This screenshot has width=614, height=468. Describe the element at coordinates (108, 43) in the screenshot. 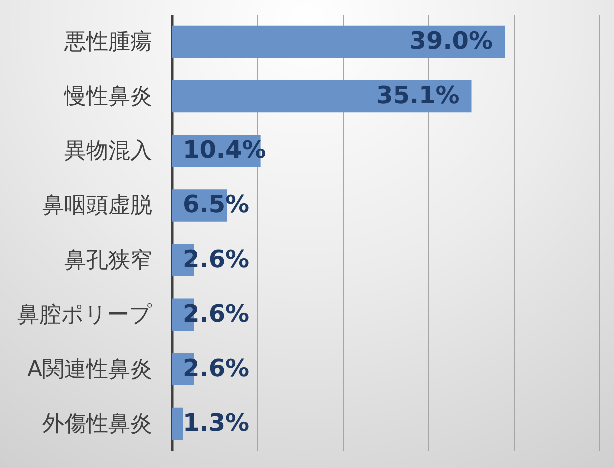

I see `y-tick-label: 悪性腫瘍` at that location.